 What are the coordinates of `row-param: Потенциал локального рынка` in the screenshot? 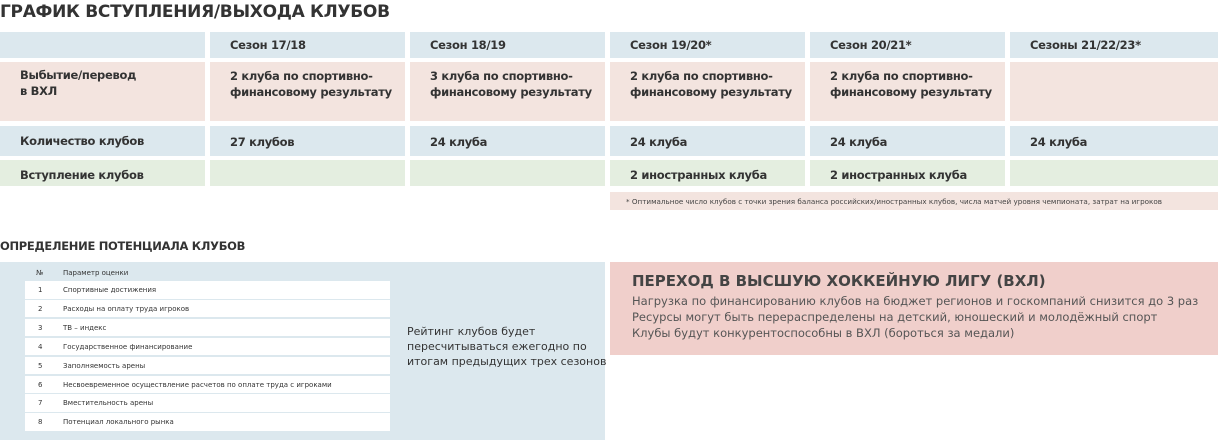 It's located at (118, 422).